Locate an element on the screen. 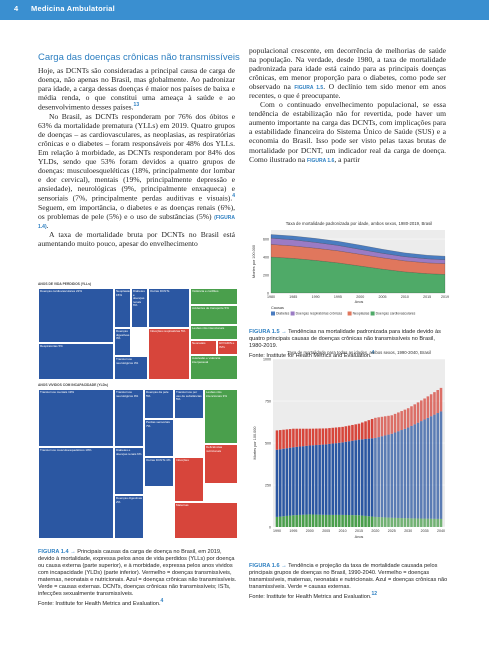 The width and height of the screenshot is (489, 645). treemap-cell: Neonatais is located at coordinates (203, 347).